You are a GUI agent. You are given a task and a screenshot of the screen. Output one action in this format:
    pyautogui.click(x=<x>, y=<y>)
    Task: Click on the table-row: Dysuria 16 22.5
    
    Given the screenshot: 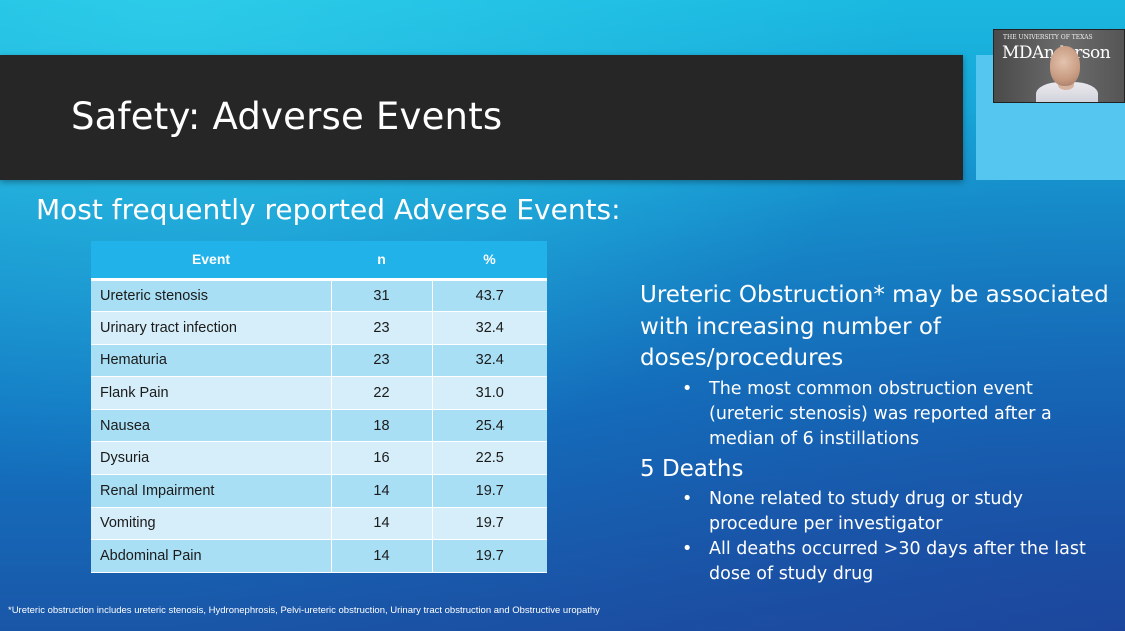 What is the action you would take?
    pyautogui.click(x=319, y=458)
    